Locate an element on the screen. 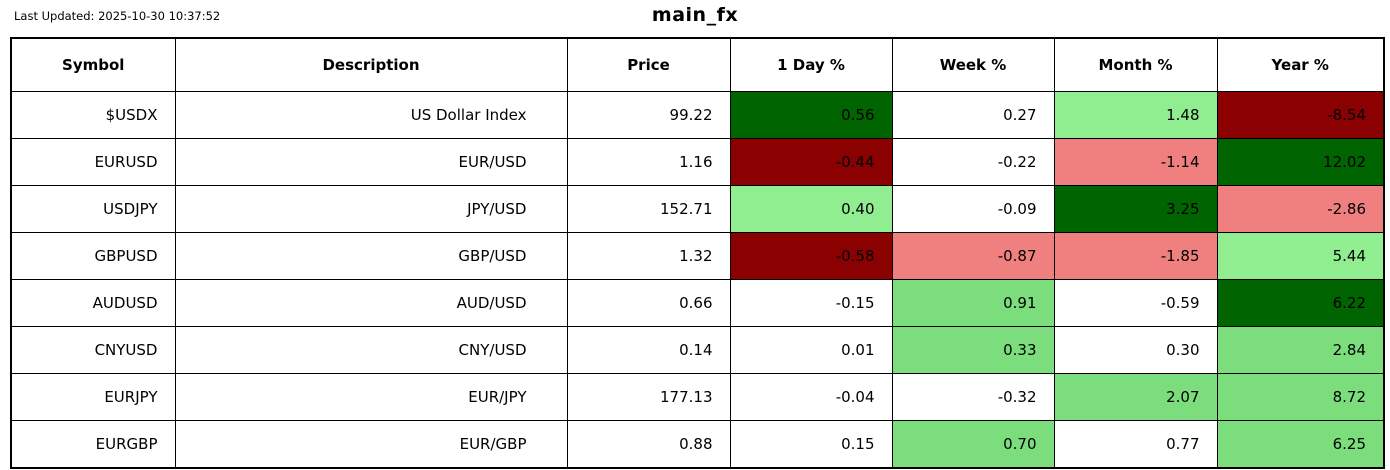  year-pct-cell: 2.84 is located at coordinates (1300, 350).